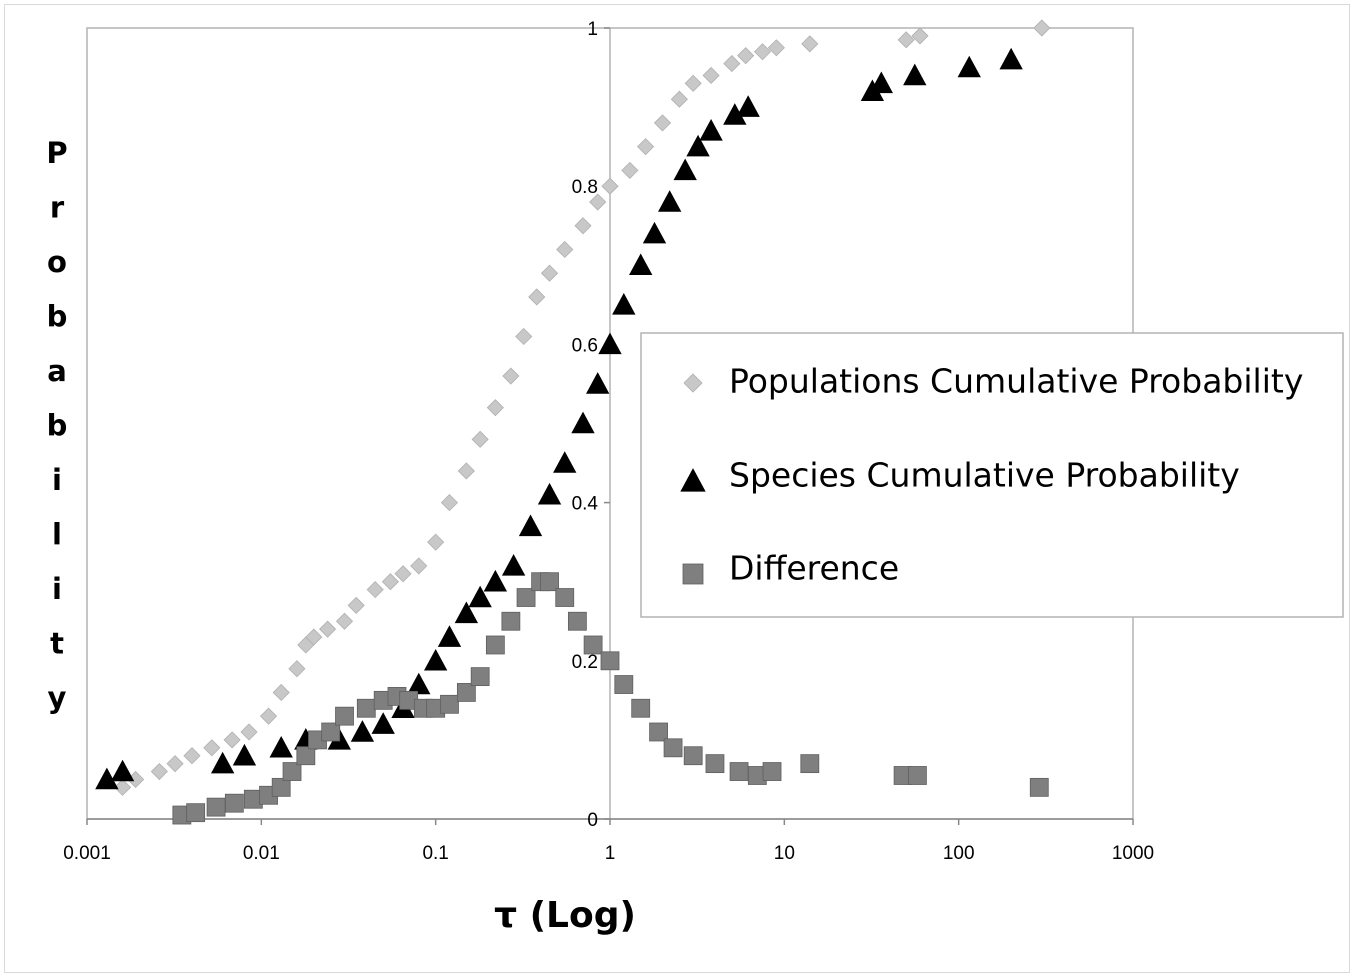  Describe the element at coordinates (261, 853) in the screenshot. I see `x-tick-label: 0.01` at that location.